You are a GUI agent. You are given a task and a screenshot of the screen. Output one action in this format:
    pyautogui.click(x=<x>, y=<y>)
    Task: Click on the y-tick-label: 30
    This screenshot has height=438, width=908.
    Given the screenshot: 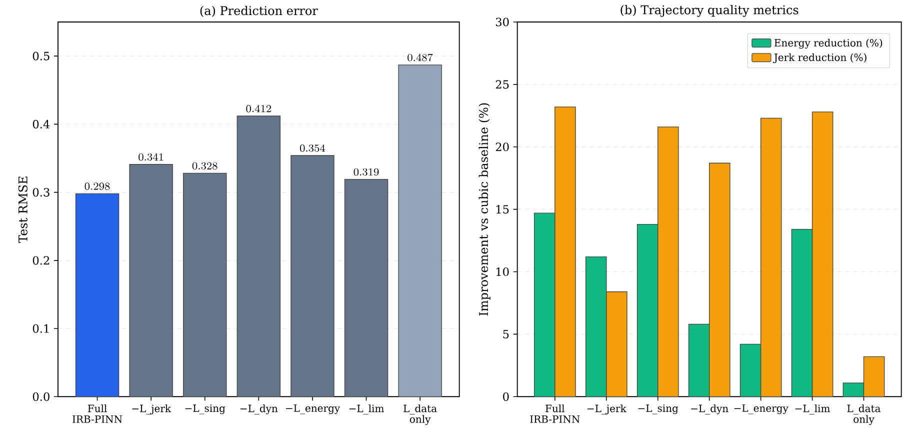 What is the action you would take?
    pyautogui.click(x=502, y=22)
    